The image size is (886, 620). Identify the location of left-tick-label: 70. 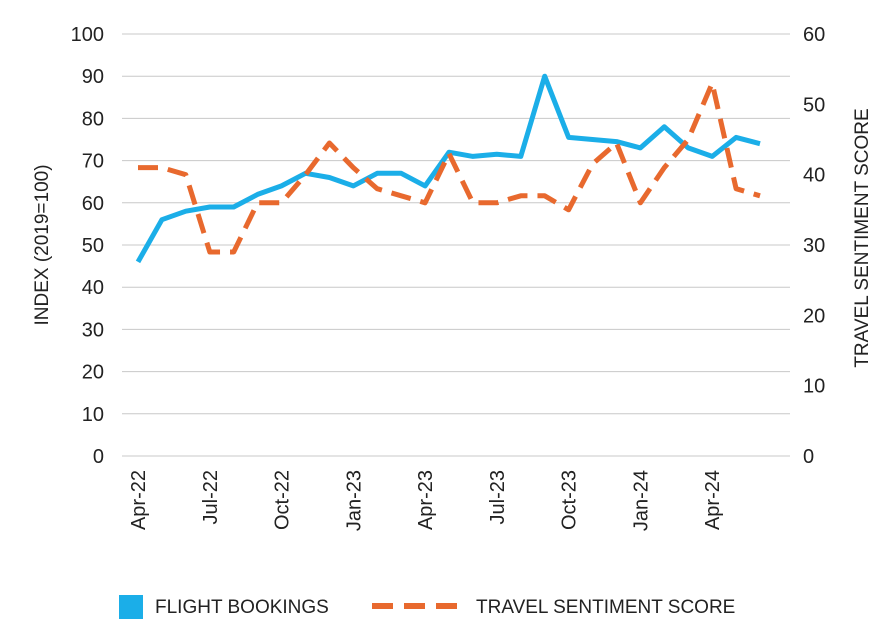
(93, 162).